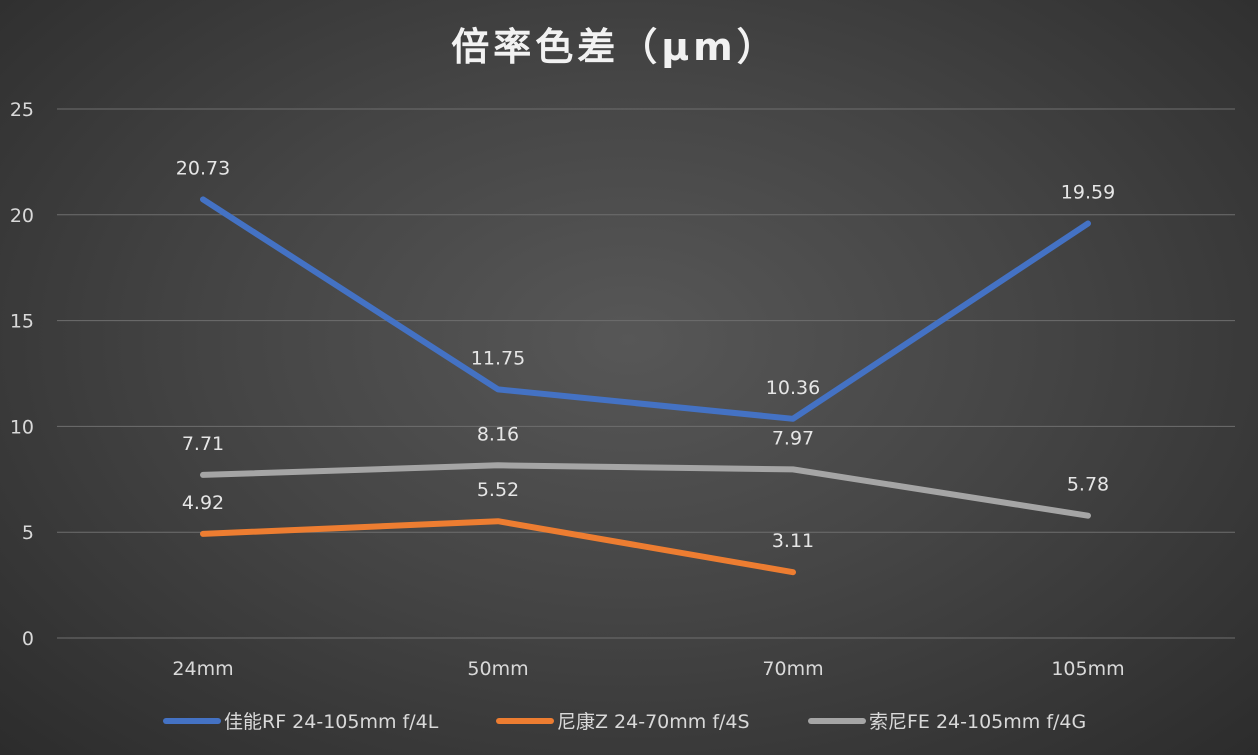  Describe the element at coordinates (1087, 669) in the screenshot. I see `x-tick-label: 105mm` at that location.